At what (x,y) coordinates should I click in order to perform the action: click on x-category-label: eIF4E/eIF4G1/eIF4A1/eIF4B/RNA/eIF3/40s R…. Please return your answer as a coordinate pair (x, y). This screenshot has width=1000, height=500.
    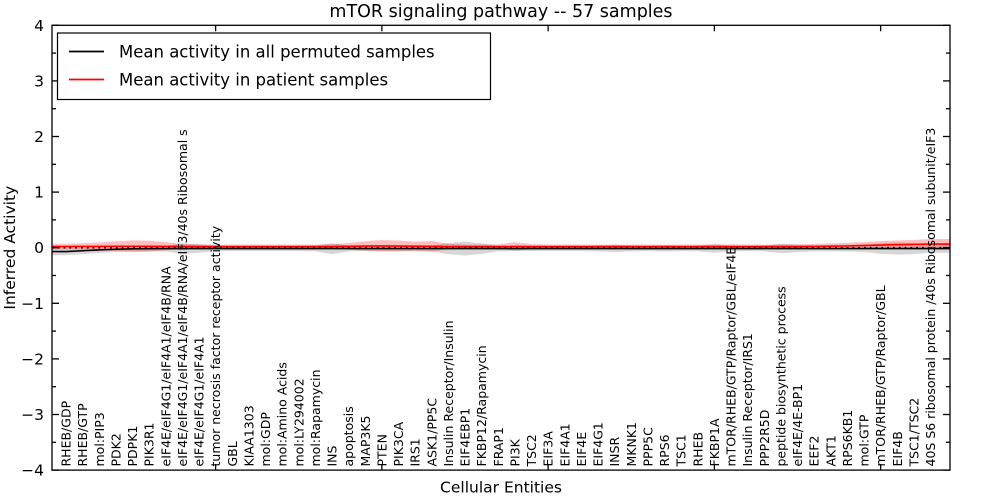
    Looking at the image, I should click on (182, 297).